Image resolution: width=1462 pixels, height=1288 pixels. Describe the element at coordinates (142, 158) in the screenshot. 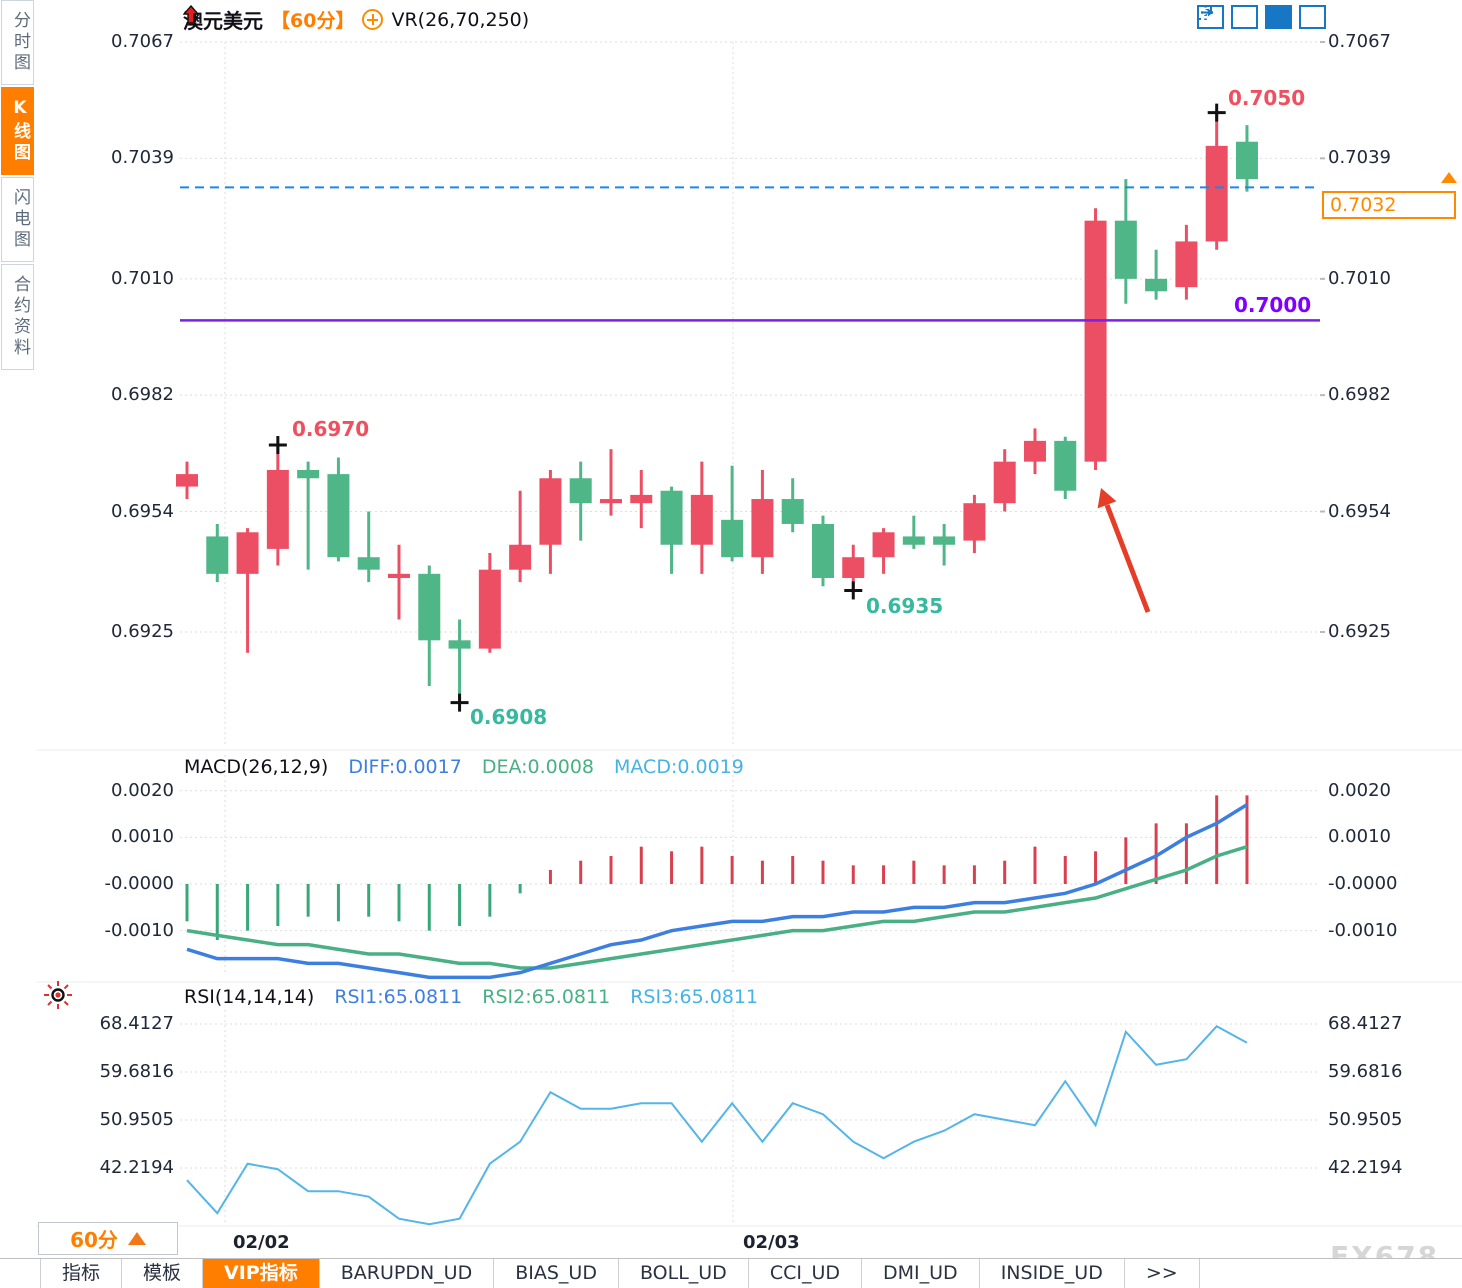

I see `price-axis-label-left: 0.7039` at that location.